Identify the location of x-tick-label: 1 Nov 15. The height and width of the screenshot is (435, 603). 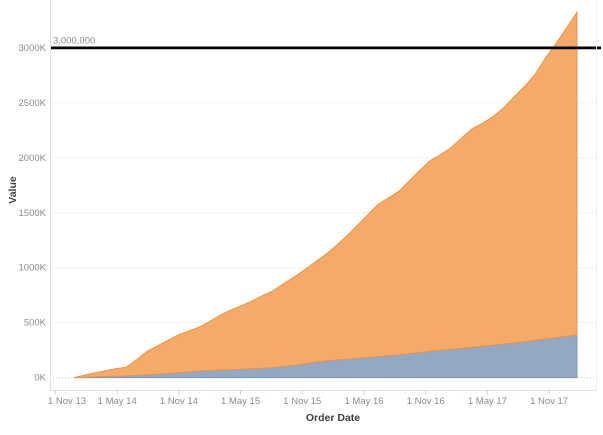
(302, 401).